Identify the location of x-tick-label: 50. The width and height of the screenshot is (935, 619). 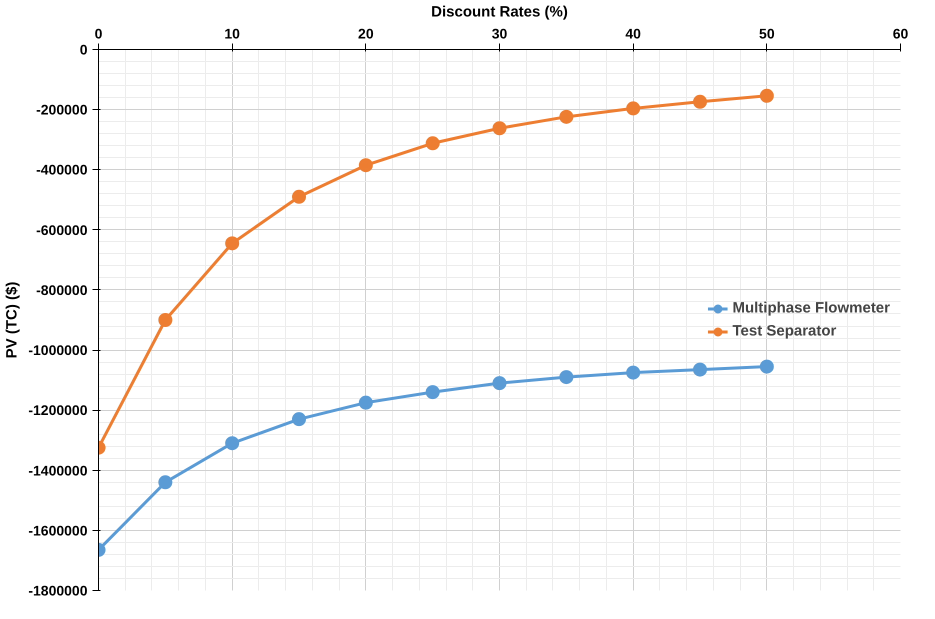
(767, 34).